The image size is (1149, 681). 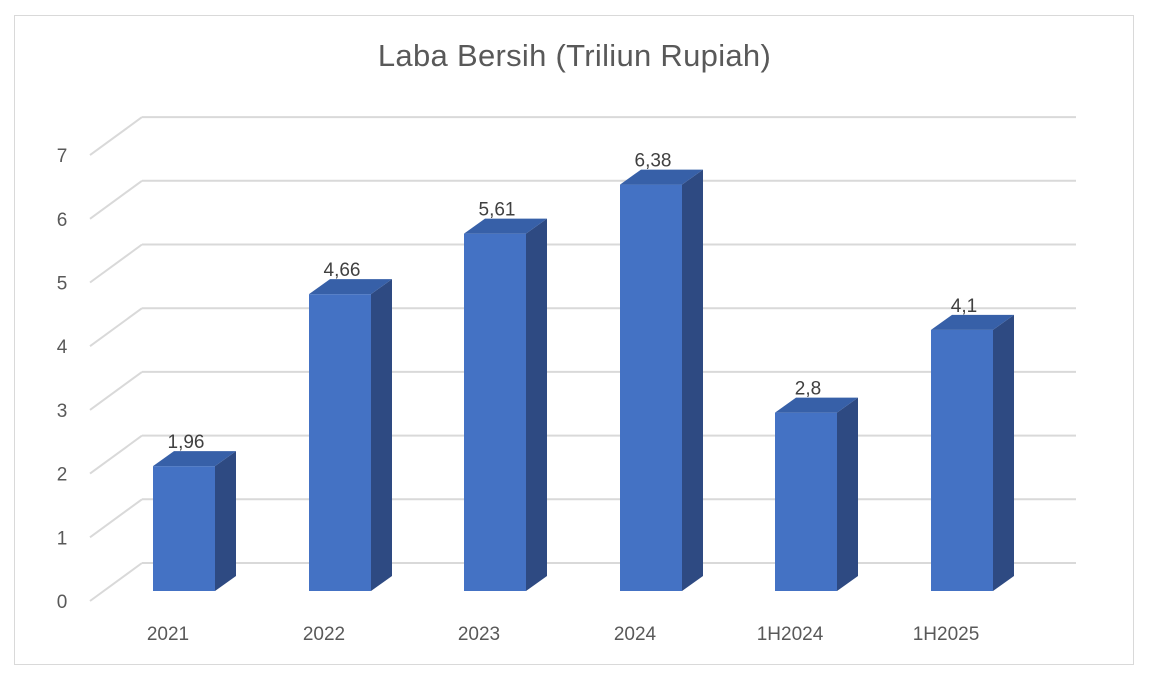 I want to click on x-axis: 2021 2022 2023 2024 1H2024 1H2025, so click(x=563, y=634).